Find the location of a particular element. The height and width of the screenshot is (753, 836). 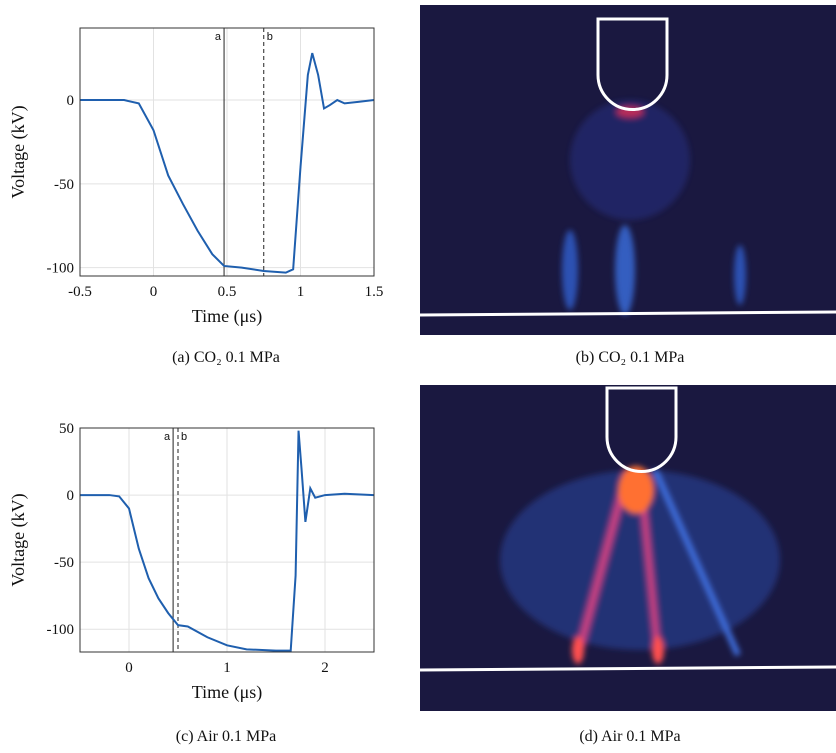

caption: (d) Air 0.1 MPa is located at coordinates (629, 736).